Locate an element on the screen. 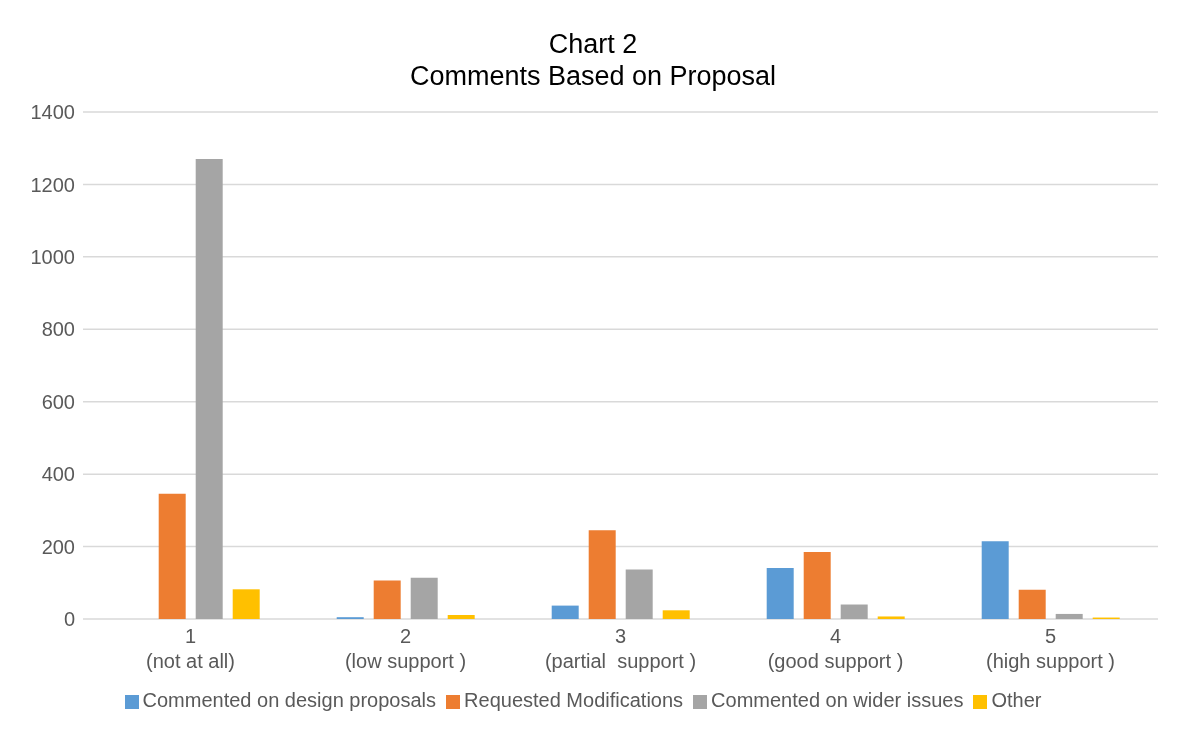 Image resolution: width=1189 pixels, height=734 pixels. y-tick-label: 1000 is located at coordinates (52, 256).